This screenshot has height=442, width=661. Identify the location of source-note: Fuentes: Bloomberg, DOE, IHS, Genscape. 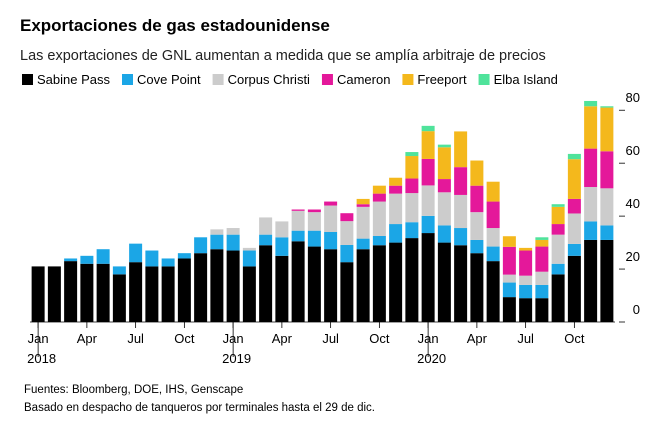
(133, 390).